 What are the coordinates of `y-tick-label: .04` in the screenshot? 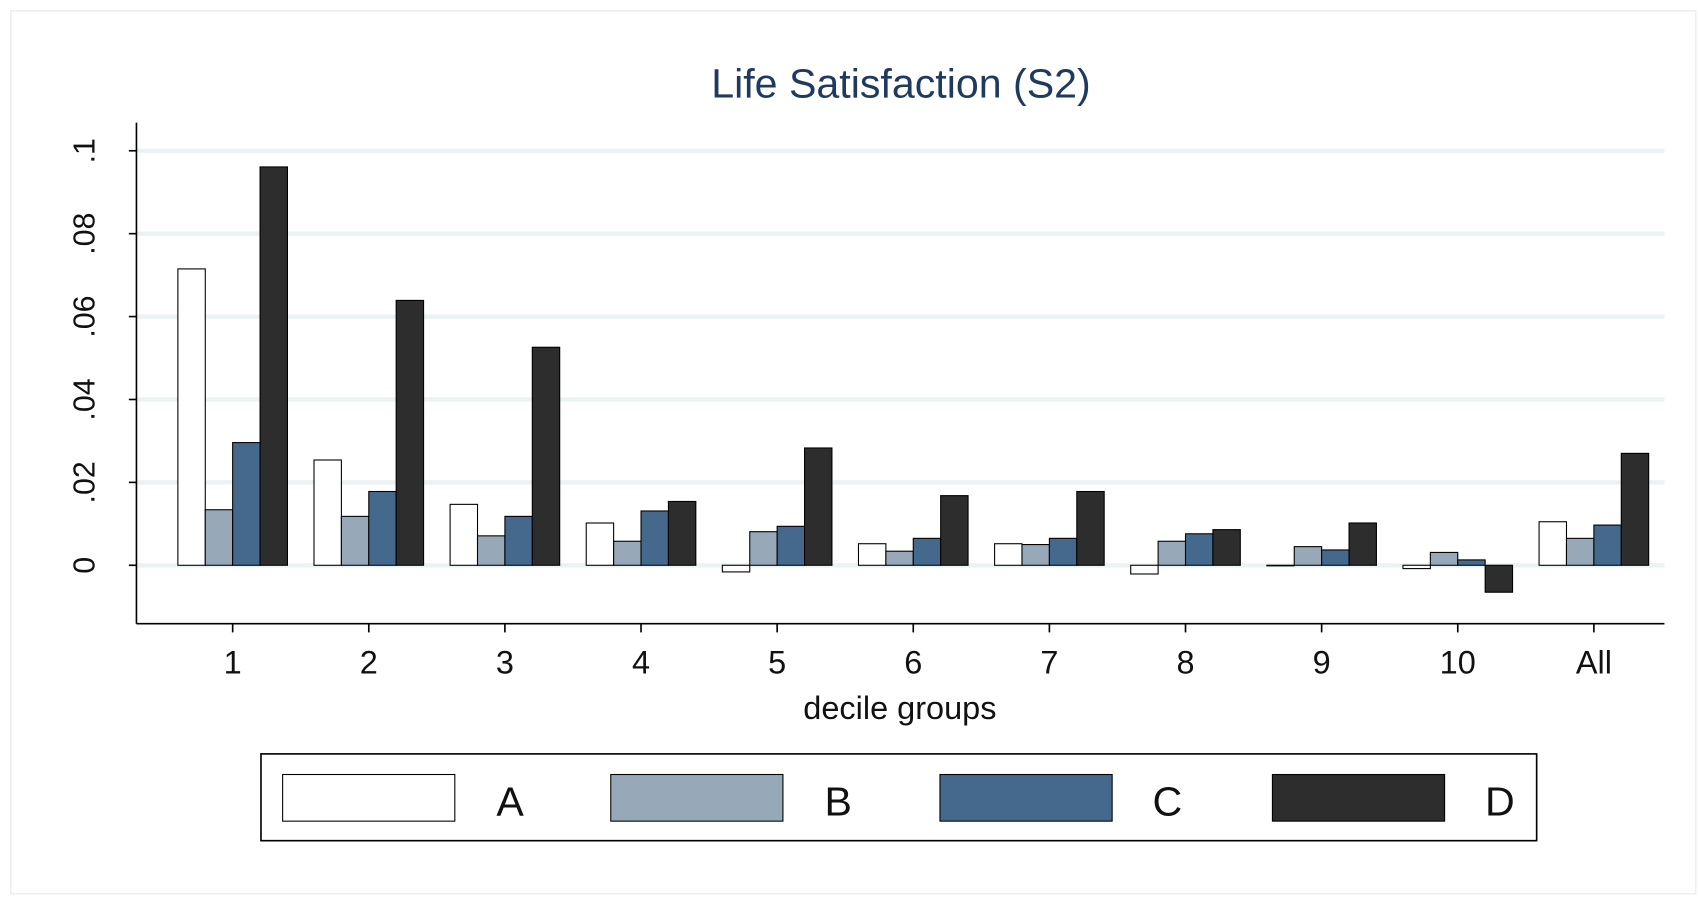 It's located at (85, 399).